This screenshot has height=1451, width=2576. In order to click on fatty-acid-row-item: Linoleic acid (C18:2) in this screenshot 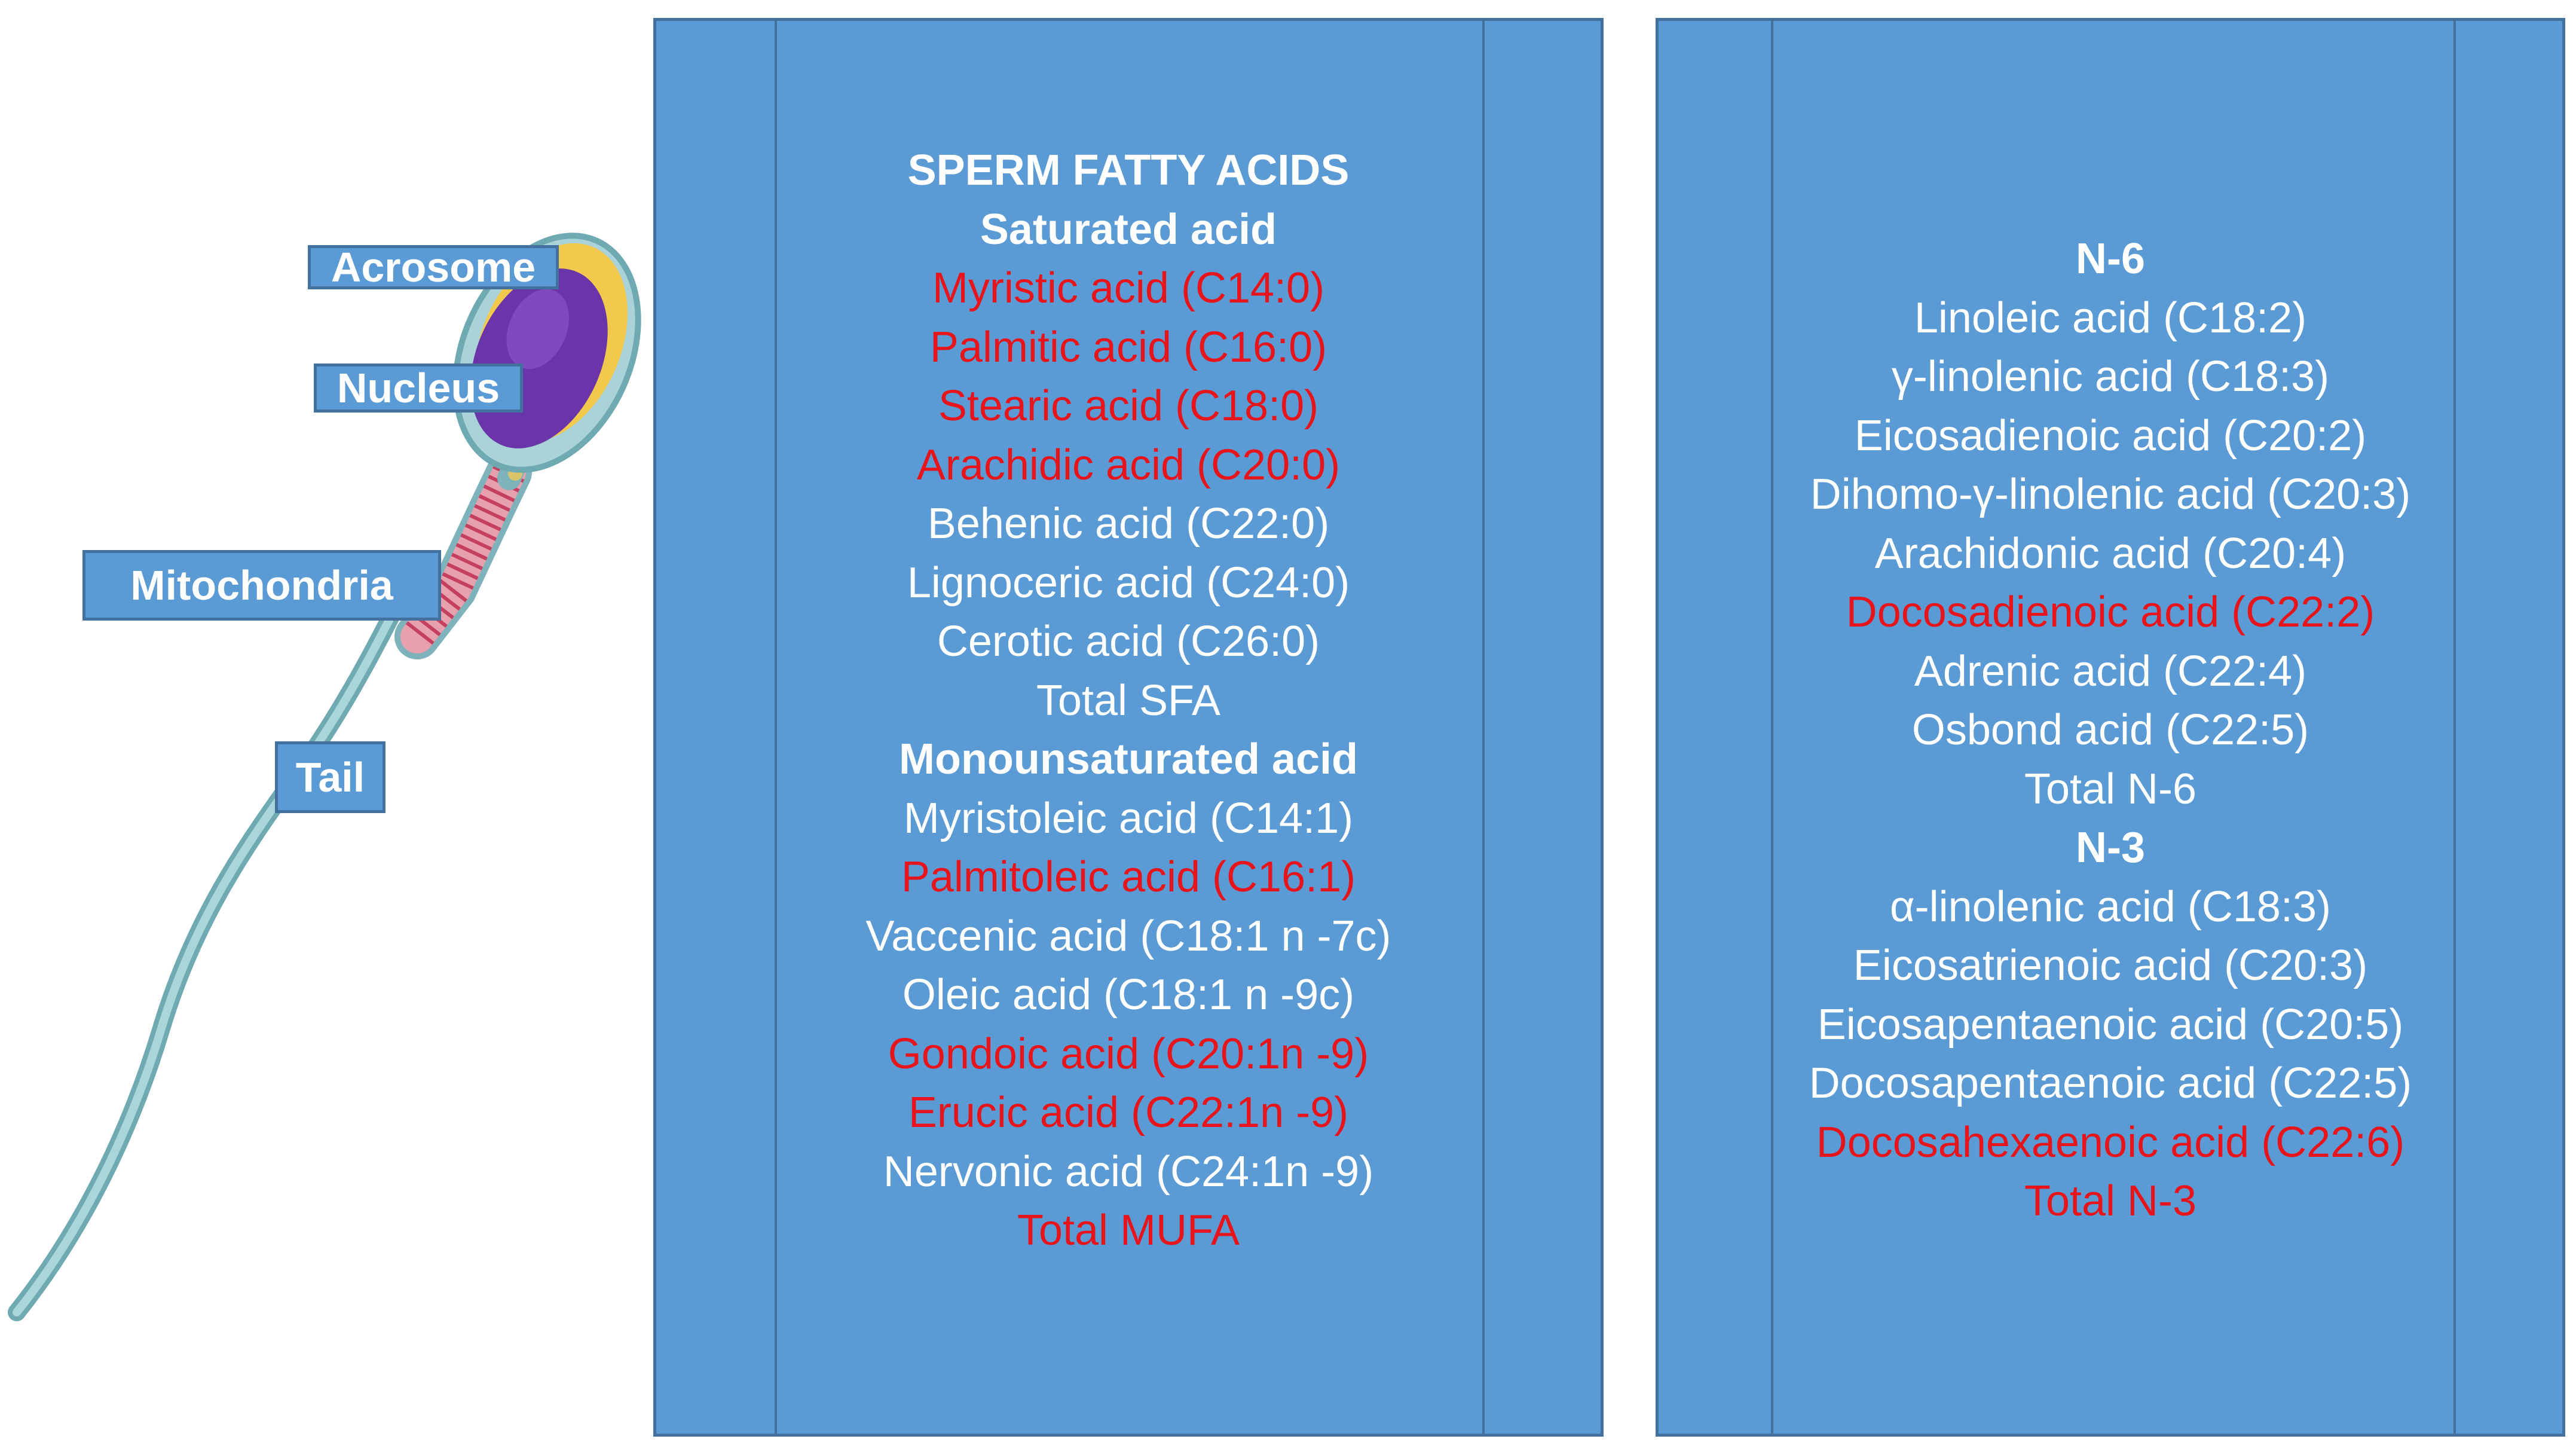, I will do `click(2110, 318)`.